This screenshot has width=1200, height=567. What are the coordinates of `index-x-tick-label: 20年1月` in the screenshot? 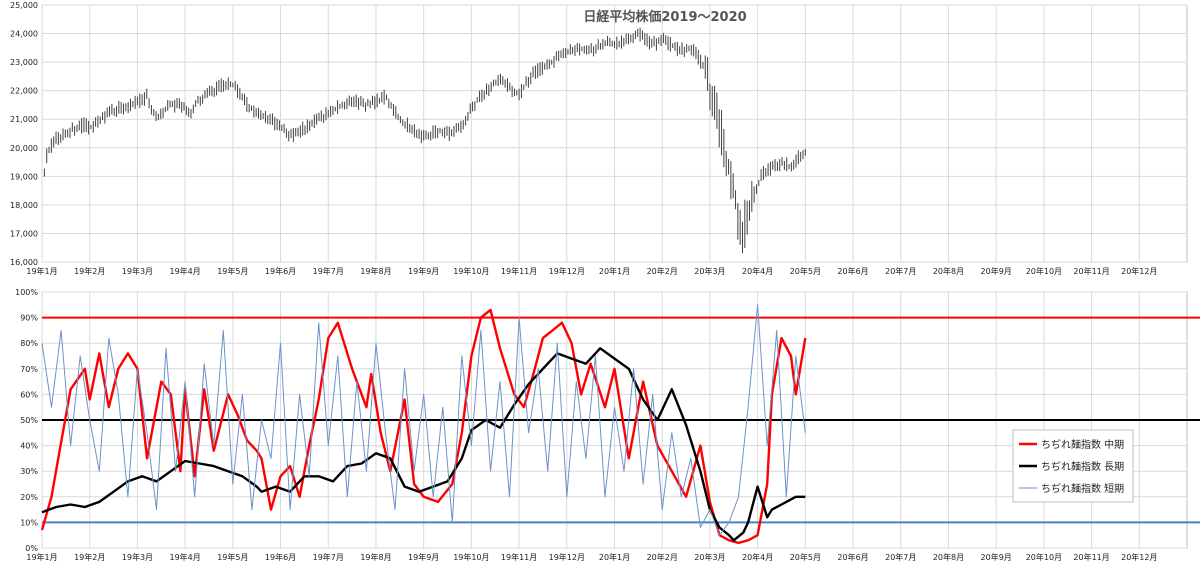 It's located at (614, 557).